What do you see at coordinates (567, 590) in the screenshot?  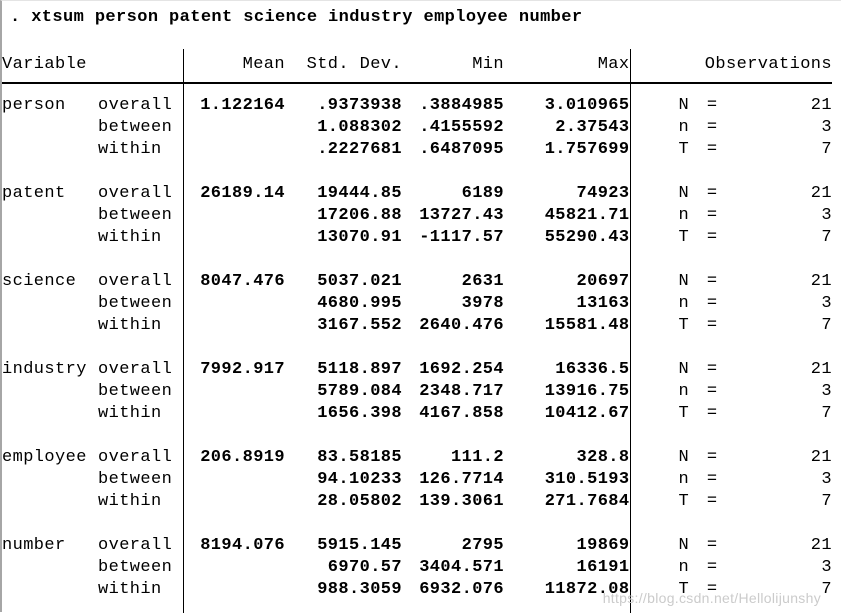 I see `max-value: 11872.08` at bounding box center [567, 590].